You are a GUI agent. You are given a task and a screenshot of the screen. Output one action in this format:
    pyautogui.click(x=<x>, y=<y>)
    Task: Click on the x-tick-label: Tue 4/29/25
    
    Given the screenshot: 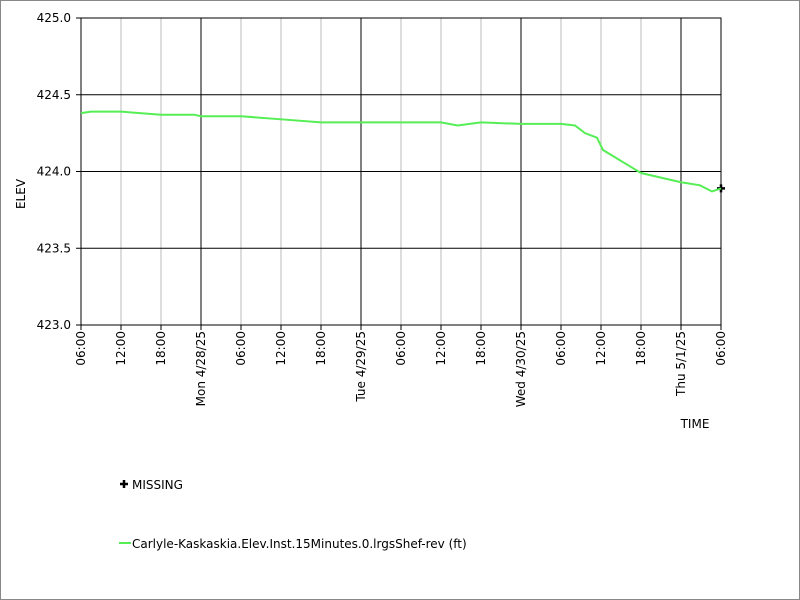 What is the action you would take?
    pyautogui.click(x=361, y=367)
    